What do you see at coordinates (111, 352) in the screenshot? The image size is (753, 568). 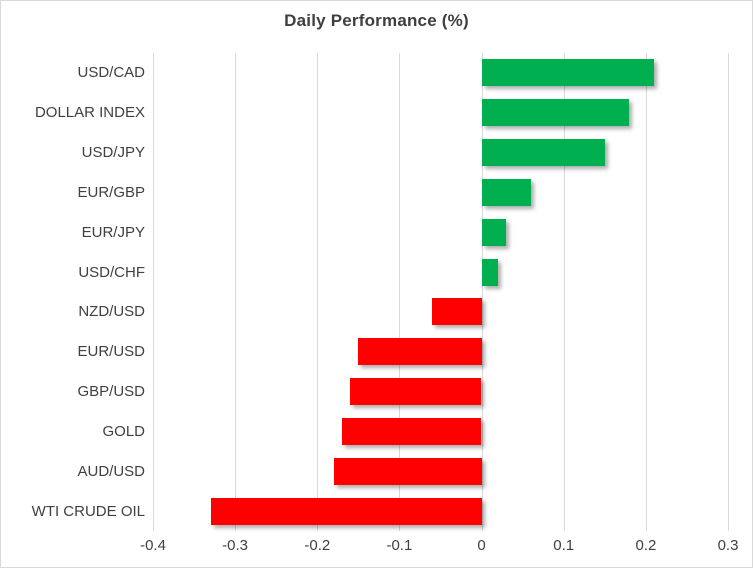 I see `category-label-eur-usd: EUR/USD` at bounding box center [111, 352].